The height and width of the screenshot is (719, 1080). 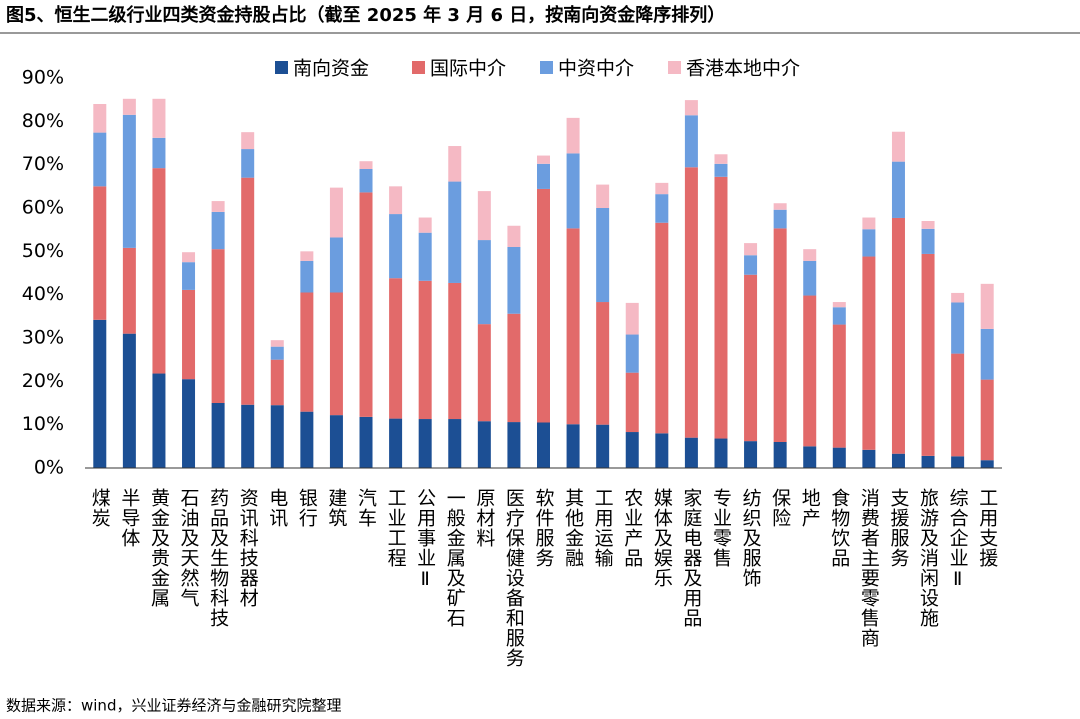 What do you see at coordinates (331, 69) in the screenshot?
I see `legend-label: 南向资金` at bounding box center [331, 69].